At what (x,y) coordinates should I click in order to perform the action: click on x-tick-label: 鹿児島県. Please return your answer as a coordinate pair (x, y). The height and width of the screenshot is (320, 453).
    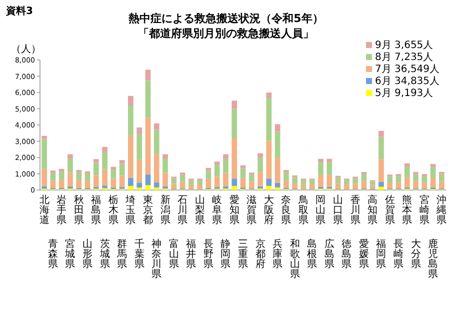
    Looking at the image, I should click on (433, 259).